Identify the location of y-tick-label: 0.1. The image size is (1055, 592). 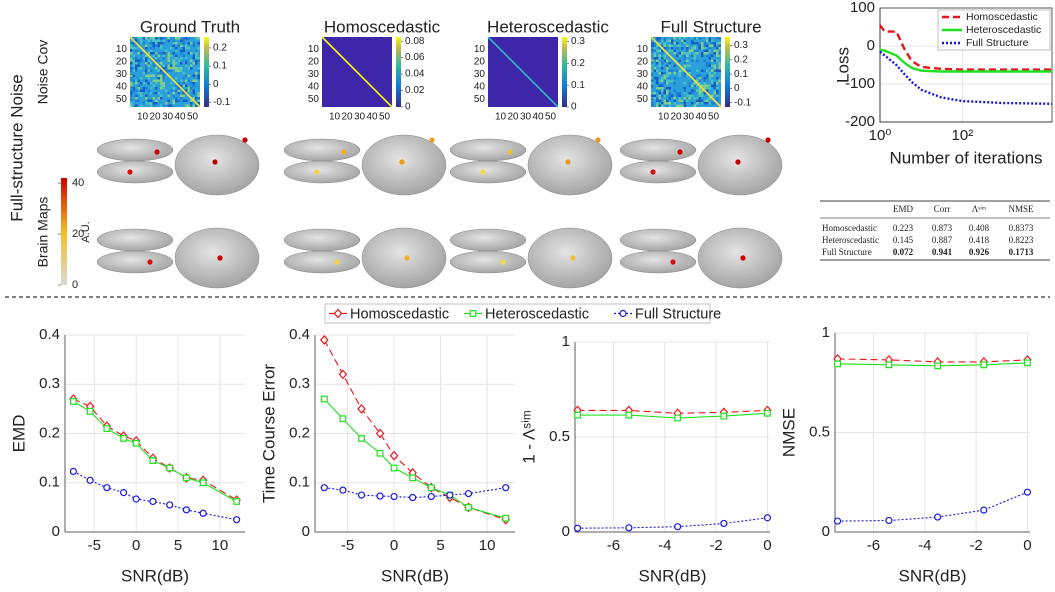
(49, 482).